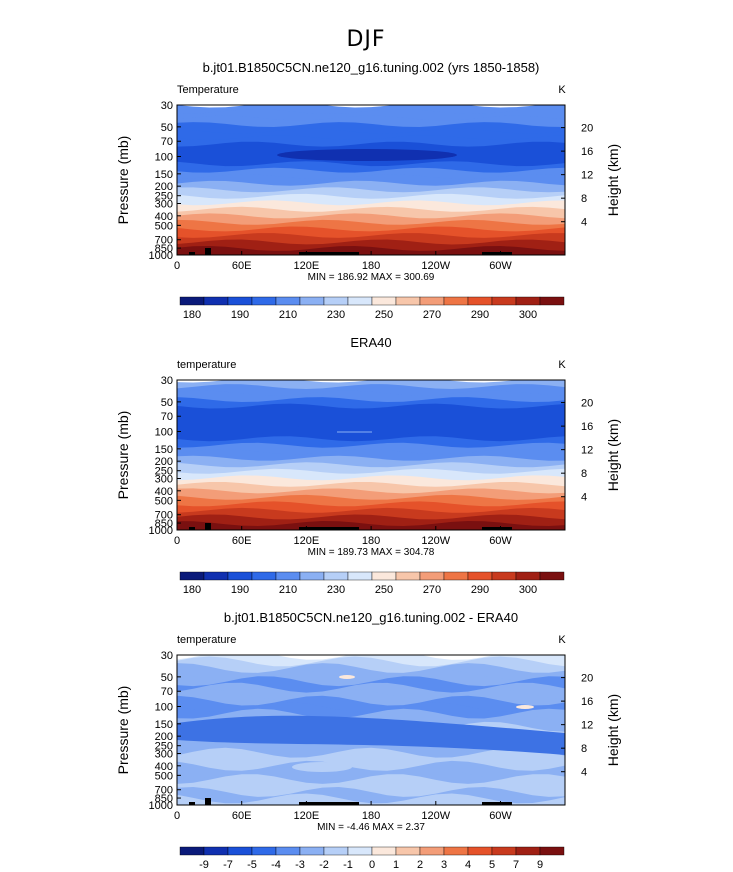 The height and width of the screenshot is (872, 733). I want to click on colorbar-label: 210, so click(288, 315).